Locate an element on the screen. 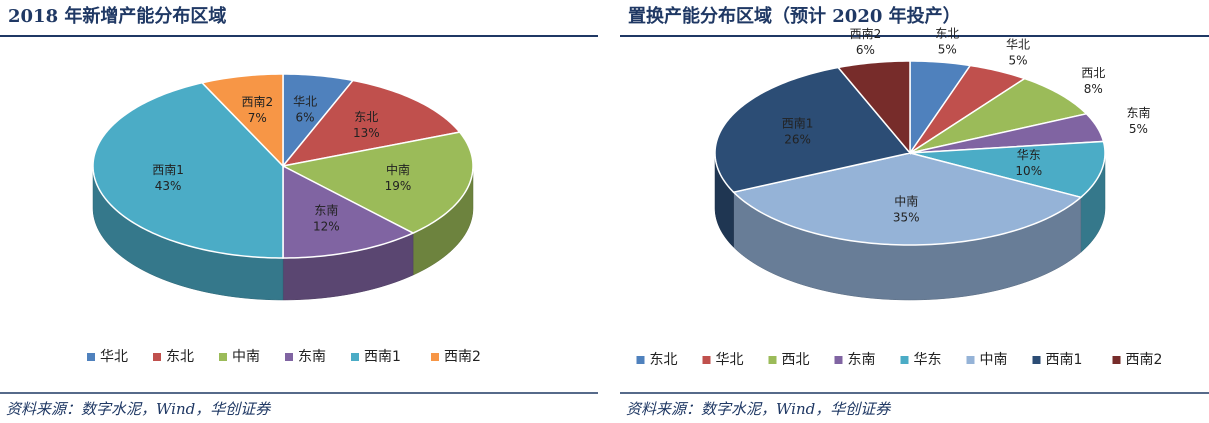 This screenshot has height=423, width=1209. chart-title: 2018 年新增产能分布区域 is located at coordinates (117, 16).